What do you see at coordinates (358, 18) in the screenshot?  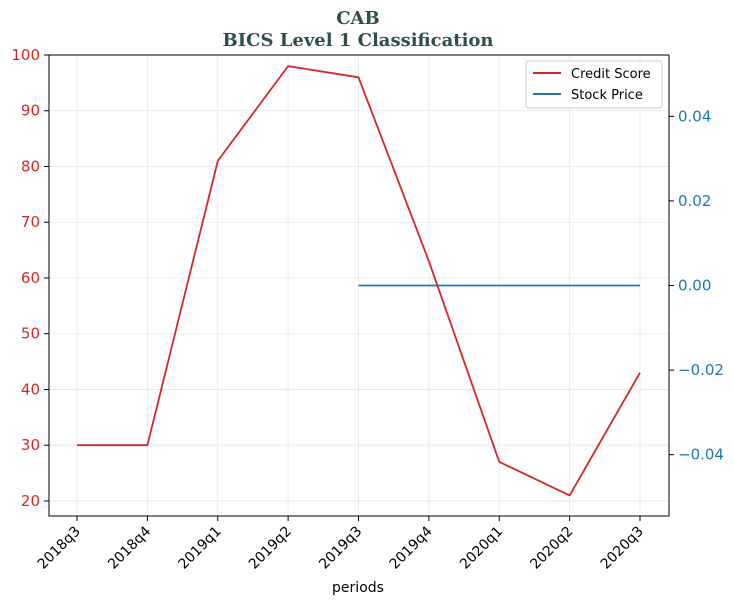 I see `chart-title: CAB` at bounding box center [358, 18].